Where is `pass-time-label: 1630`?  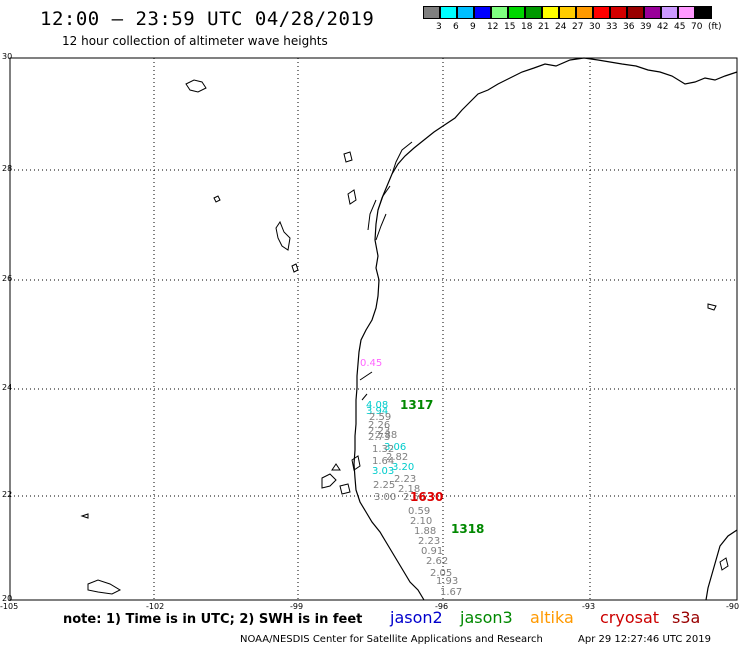
pass-time-label: 1630 is located at coordinates (426, 497).